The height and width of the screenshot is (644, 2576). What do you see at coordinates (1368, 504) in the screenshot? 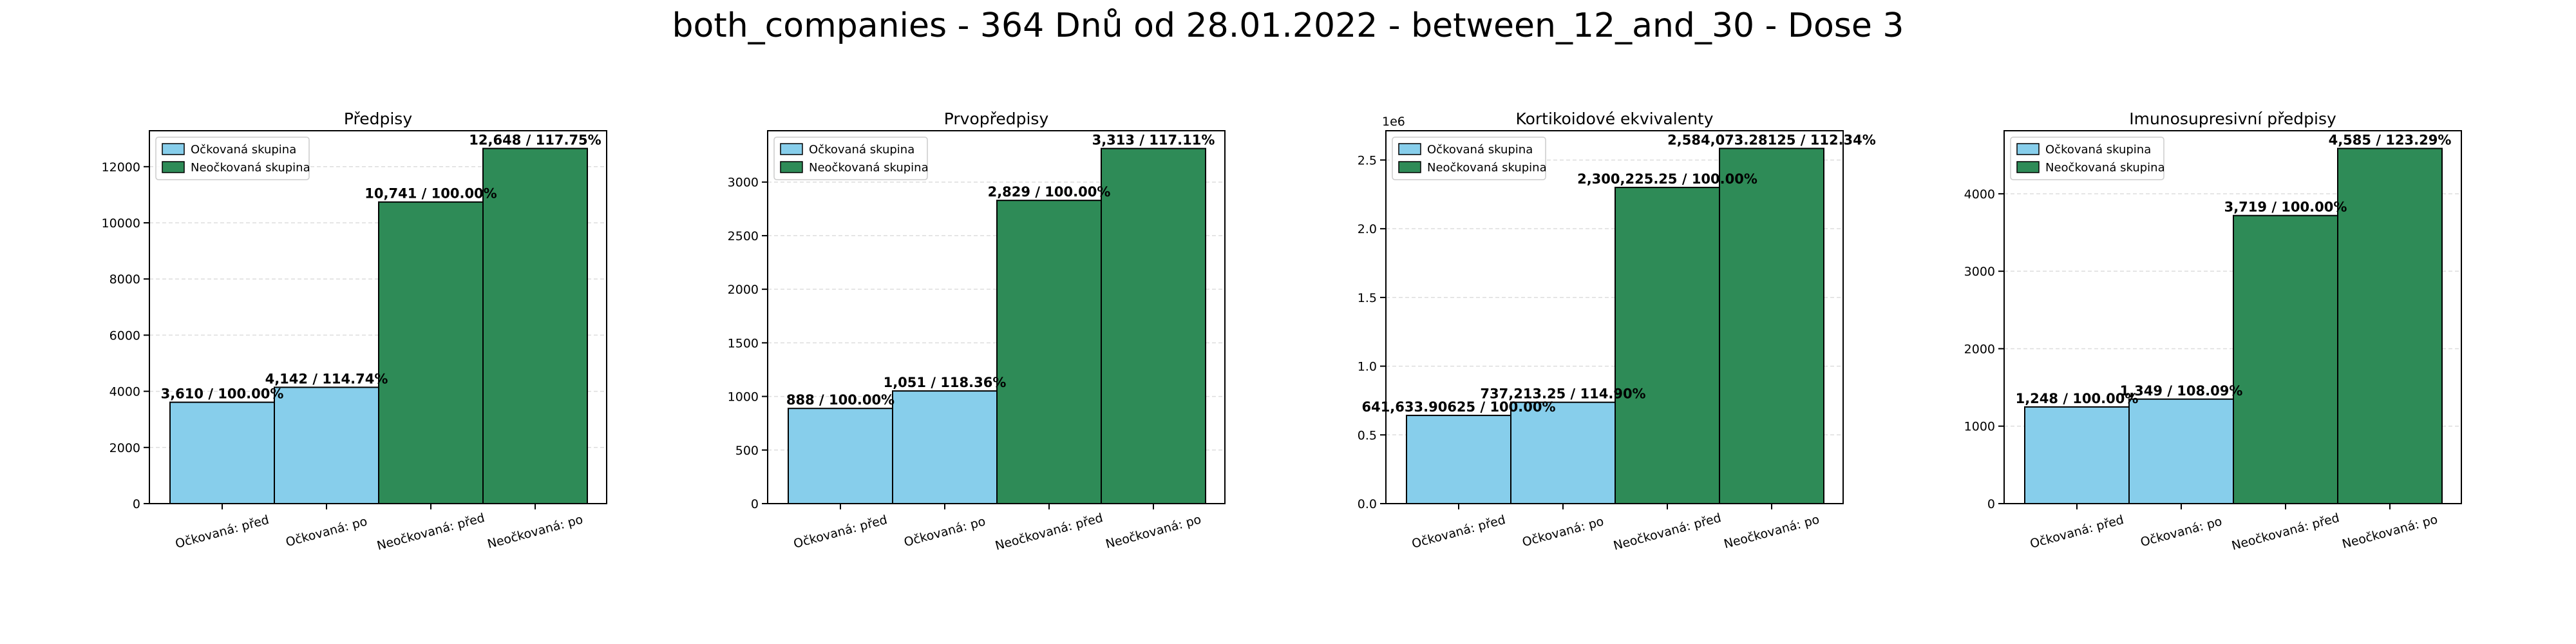
I see `y-tick-label: 0.0` at bounding box center [1368, 504].